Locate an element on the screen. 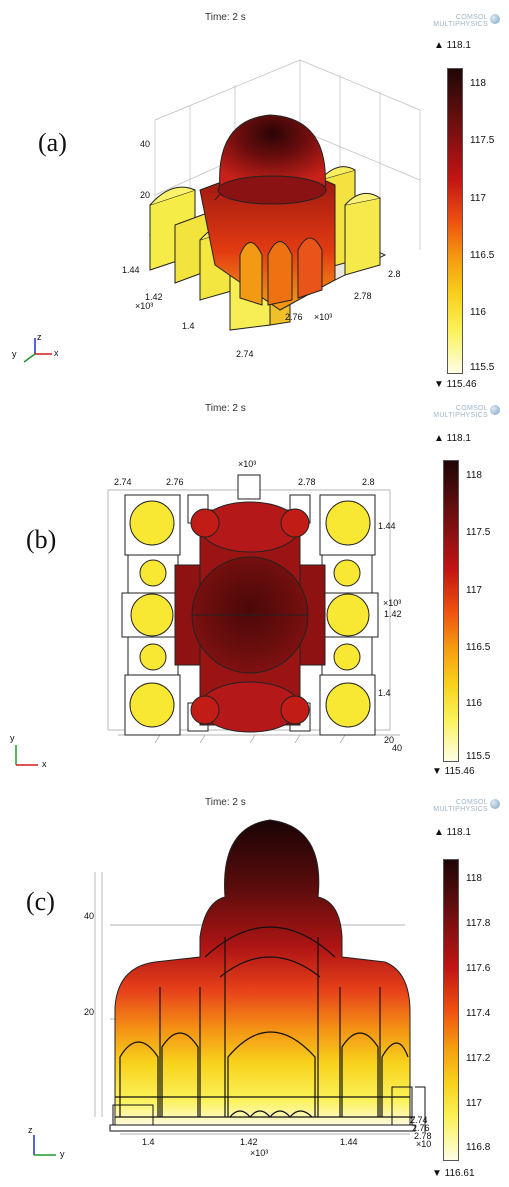  axis-triad: y x is located at coordinates (31, 753).